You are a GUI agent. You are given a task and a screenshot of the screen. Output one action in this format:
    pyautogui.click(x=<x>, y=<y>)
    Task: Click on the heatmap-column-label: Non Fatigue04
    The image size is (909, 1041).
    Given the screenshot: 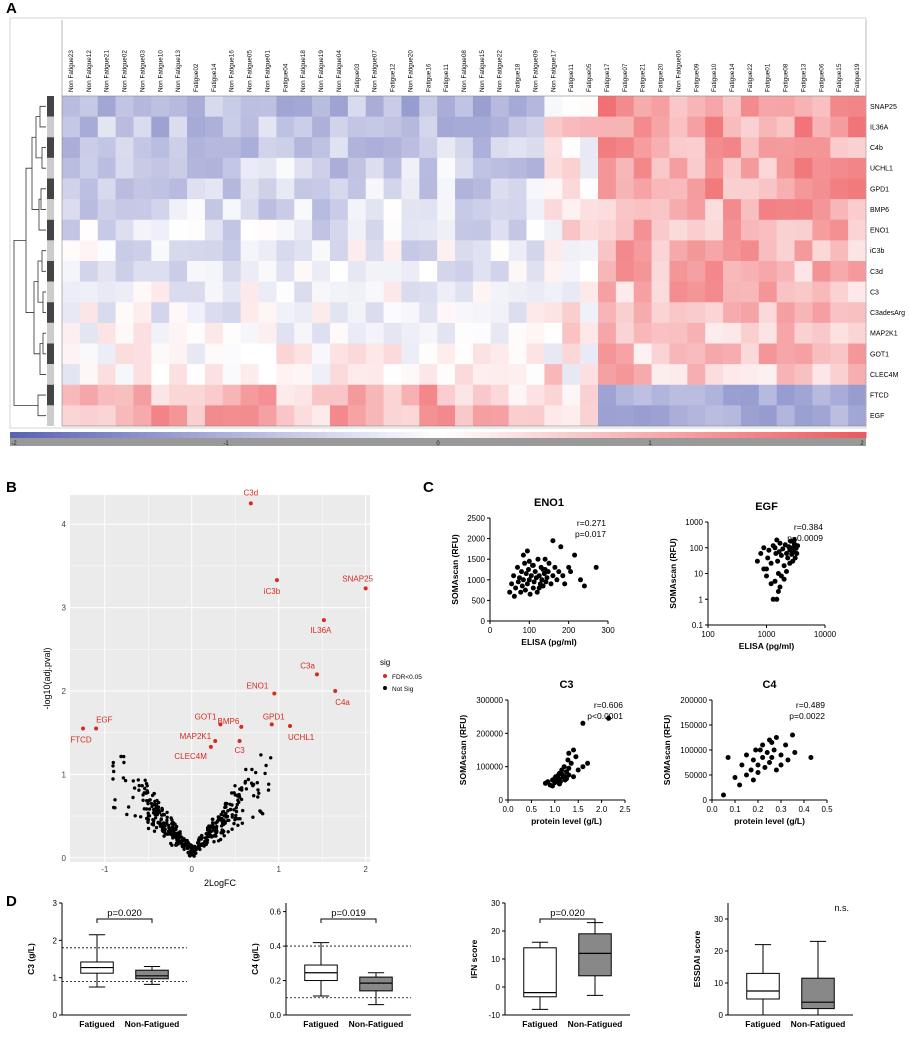 What is the action you would take?
    pyautogui.click(x=339, y=71)
    